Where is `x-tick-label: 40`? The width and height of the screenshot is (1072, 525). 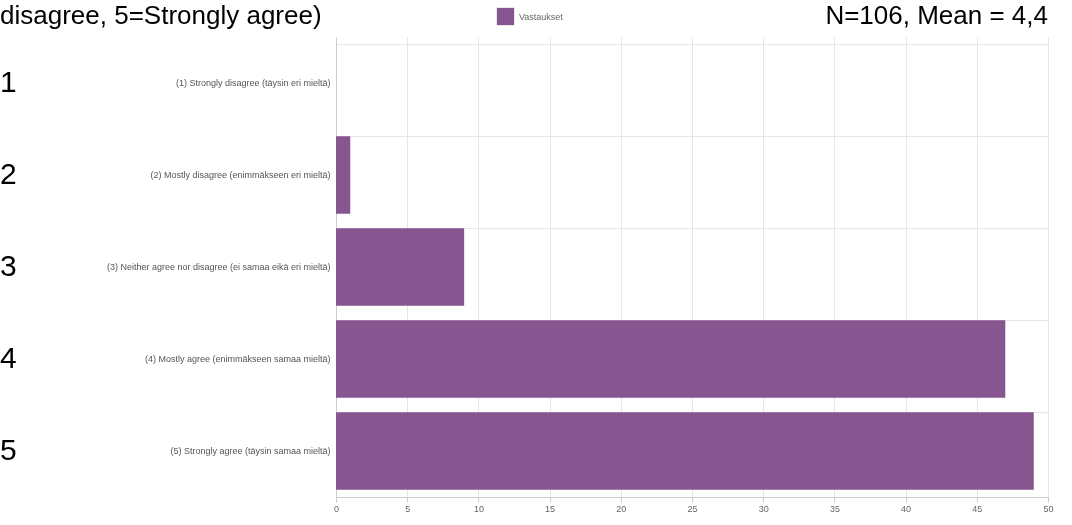
x-tick-label: 40 is located at coordinates (906, 508).